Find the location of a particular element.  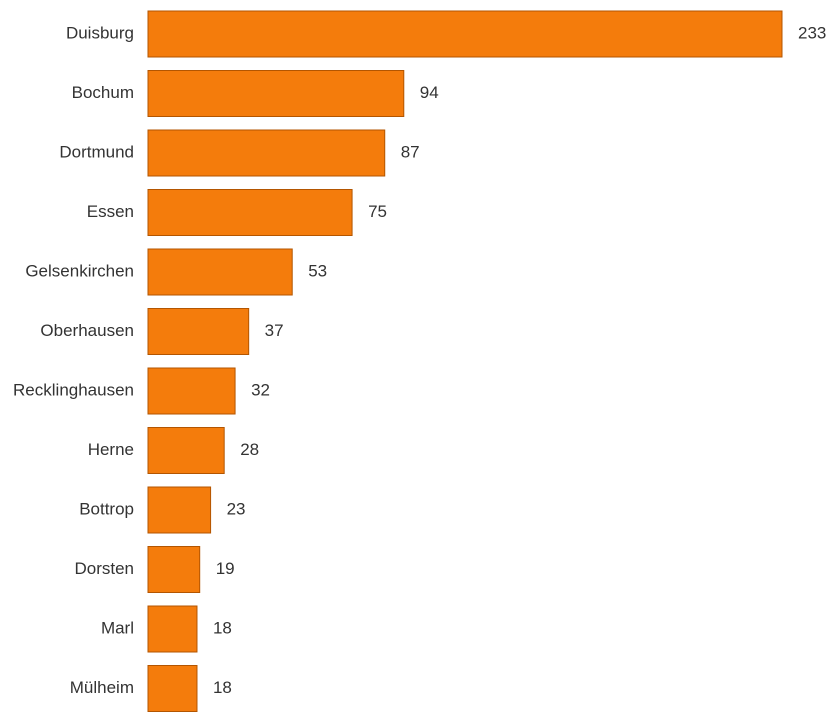

category-label: Bochum is located at coordinates (103, 92).